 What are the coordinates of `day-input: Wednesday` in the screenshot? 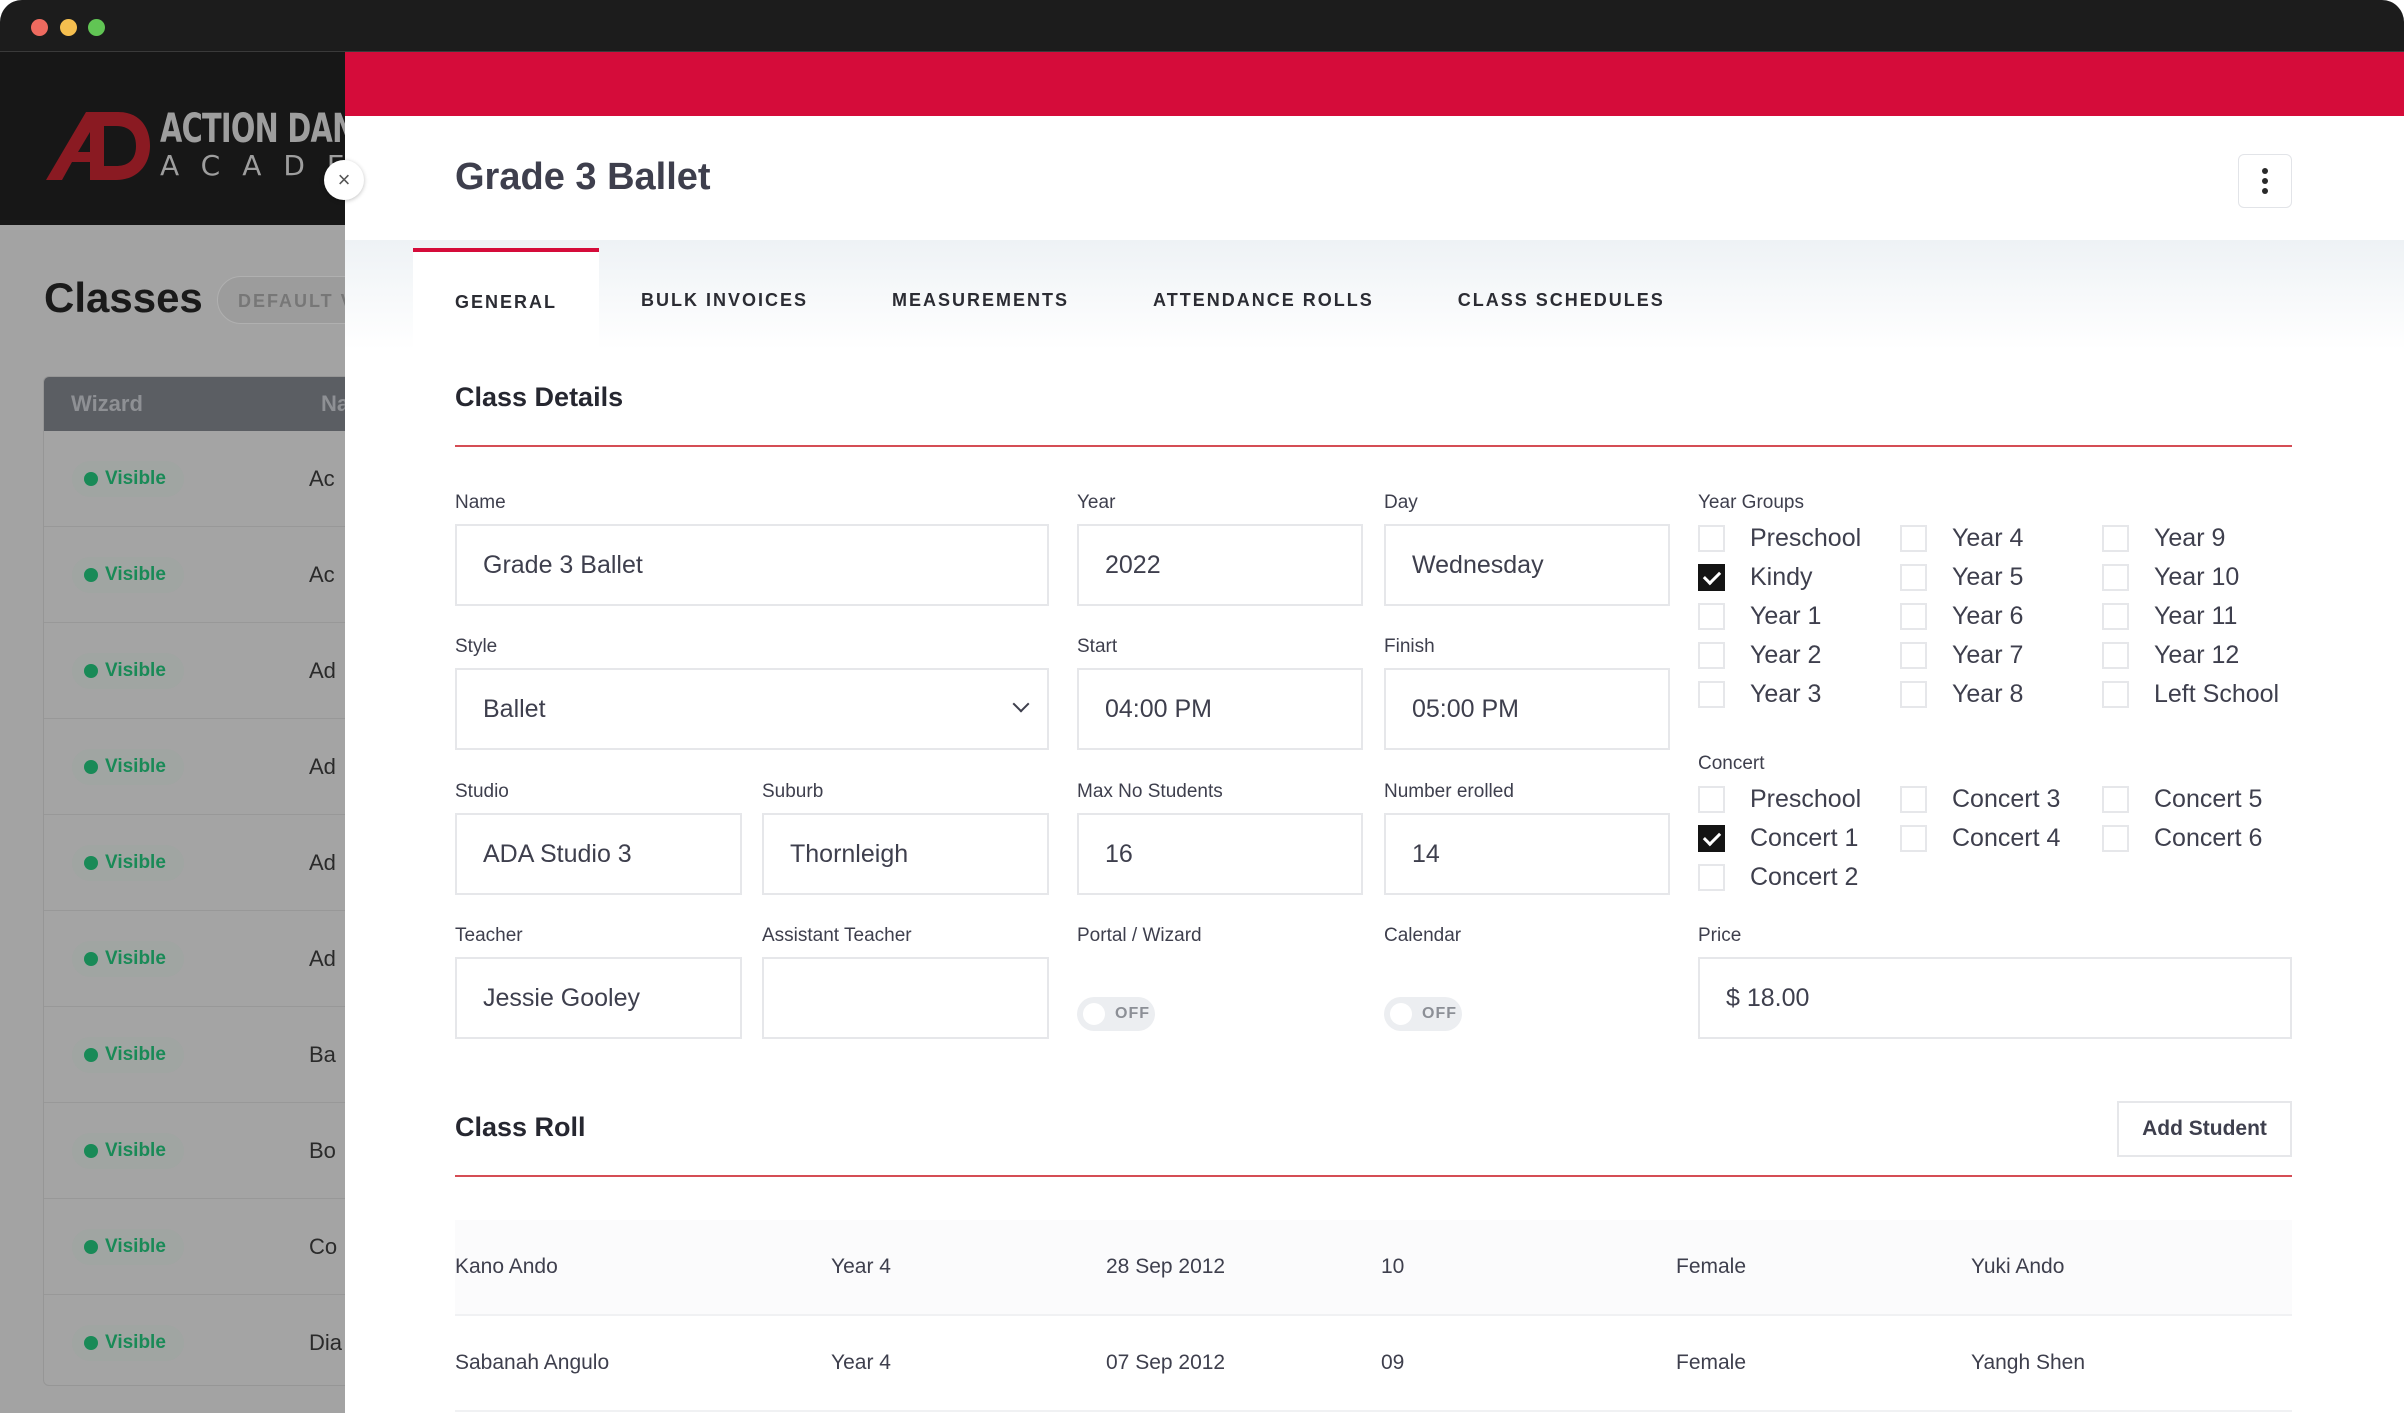 It's located at (1527, 565).